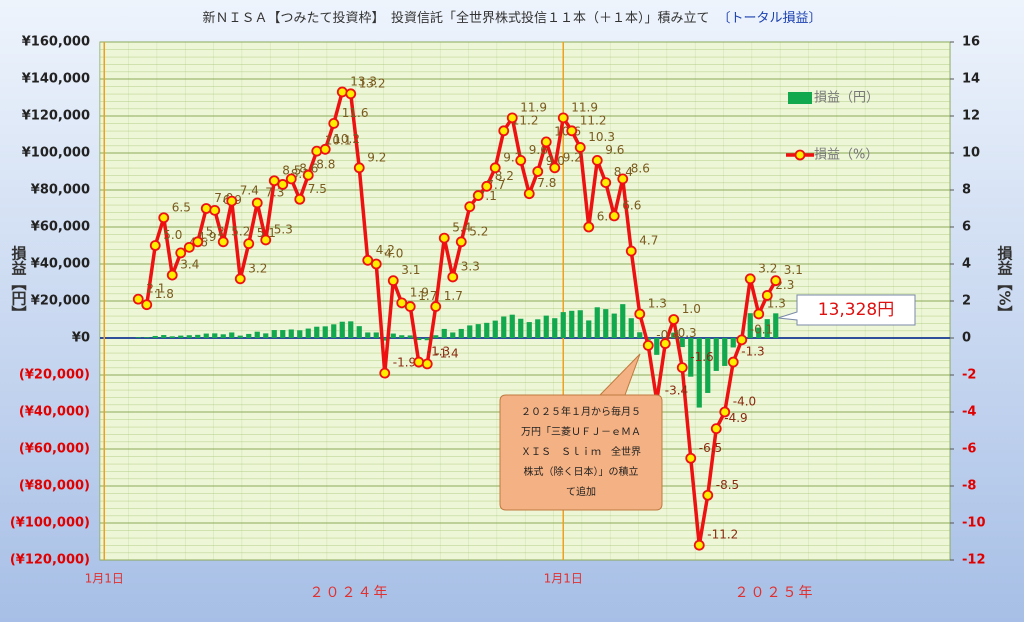  What do you see at coordinates (969, 412) in the screenshot?
I see `y2-tick-label: -4` at bounding box center [969, 412].